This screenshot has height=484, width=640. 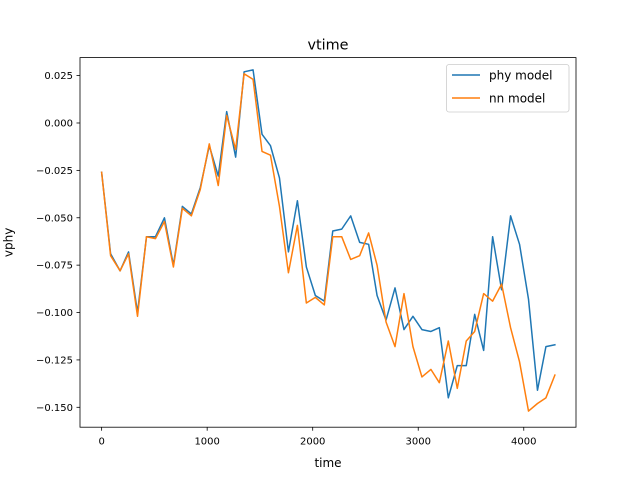 I want to click on y-tick-label: −0.050, so click(x=54, y=218).